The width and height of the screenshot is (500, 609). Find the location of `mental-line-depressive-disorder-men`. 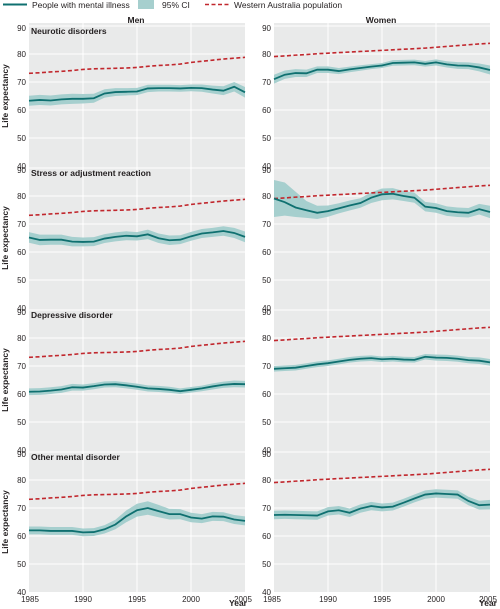

mental-line-depressive-disorder-men is located at coordinates (137, 388).